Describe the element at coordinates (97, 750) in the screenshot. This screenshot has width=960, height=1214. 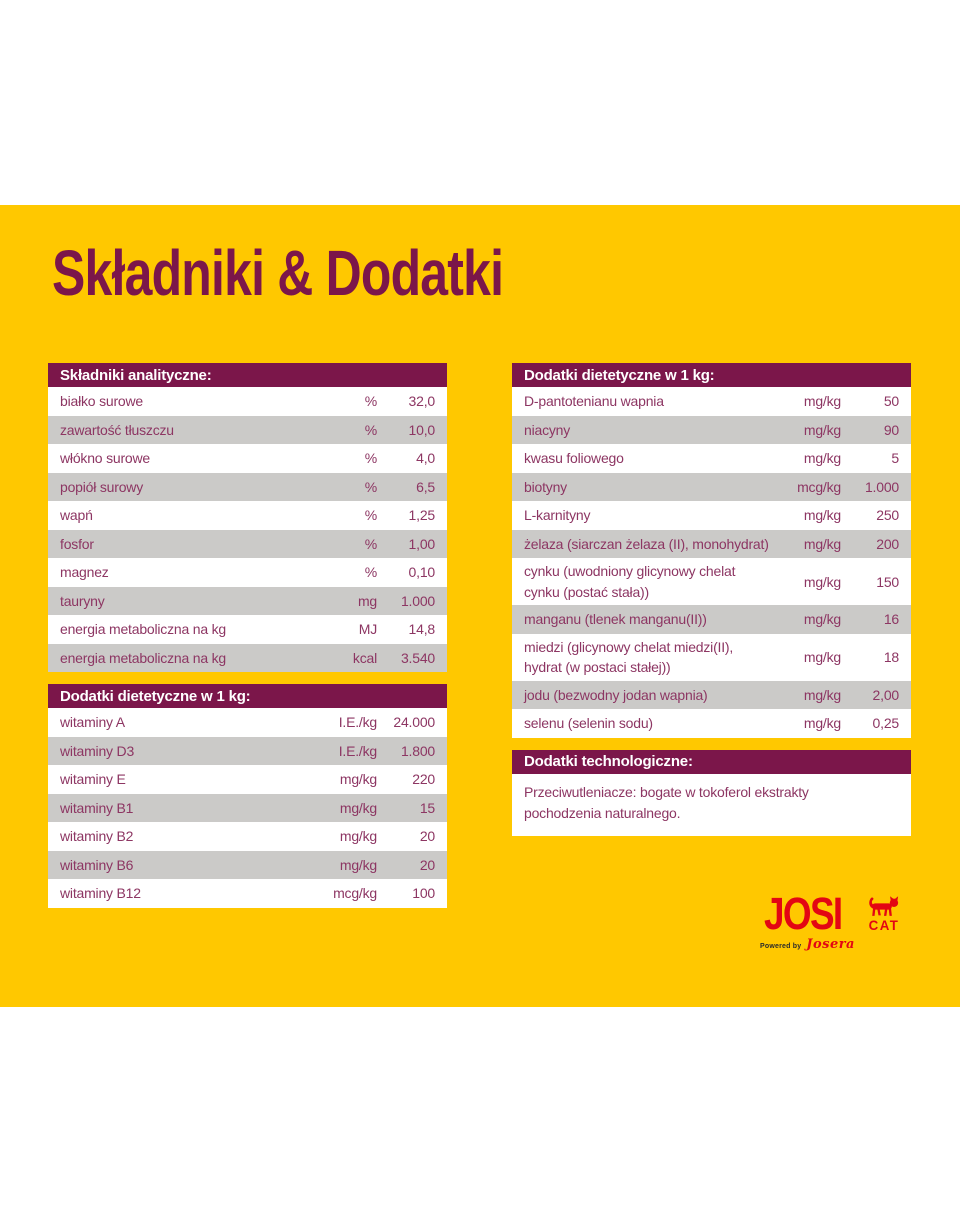
I see `row-label: witaminy D3` at that location.